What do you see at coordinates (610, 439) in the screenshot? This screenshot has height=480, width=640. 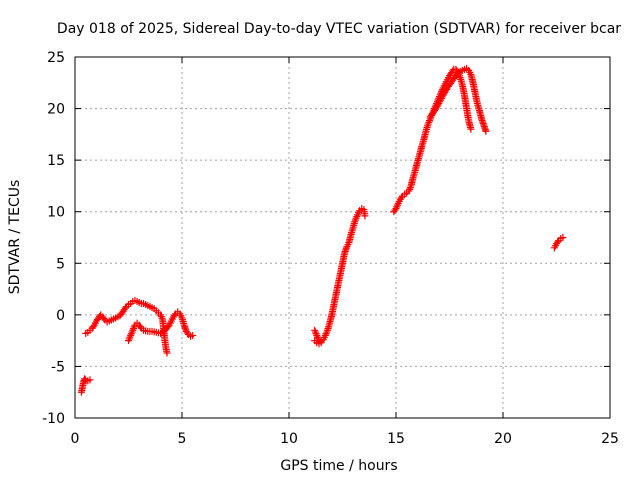 I see `x-tick-label: 25` at bounding box center [610, 439].